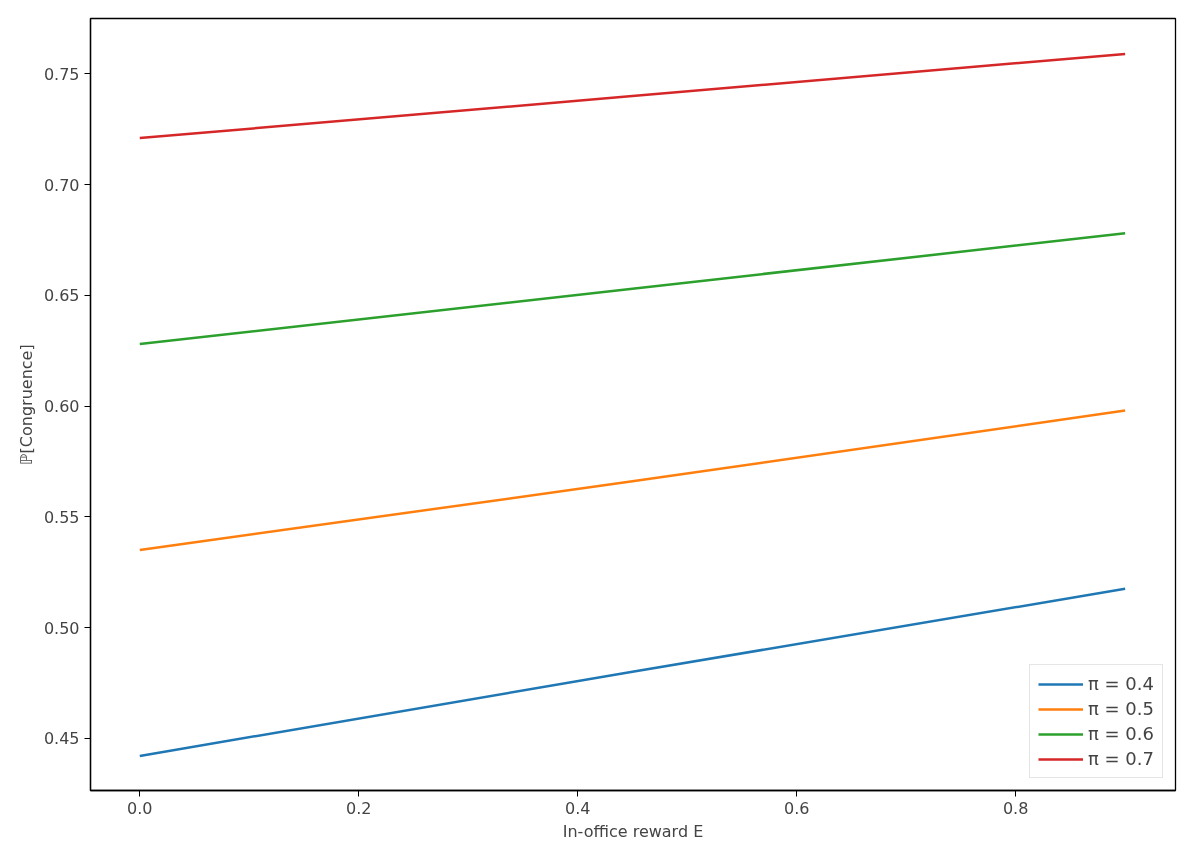 The image size is (1198, 858). I want to click on y-tick-label: 0.70, so click(61, 185).